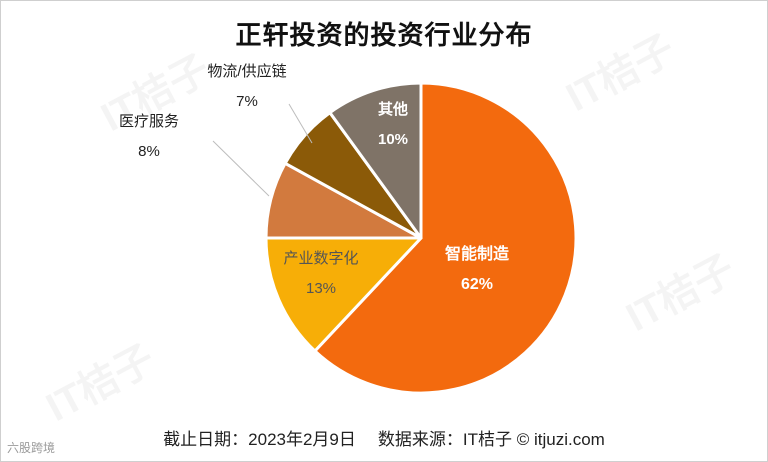 The width and height of the screenshot is (768, 462). What do you see at coordinates (31, 448) in the screenshot?
I see `corner-watermark: 六股跨境` at bounding box center [31, 448].